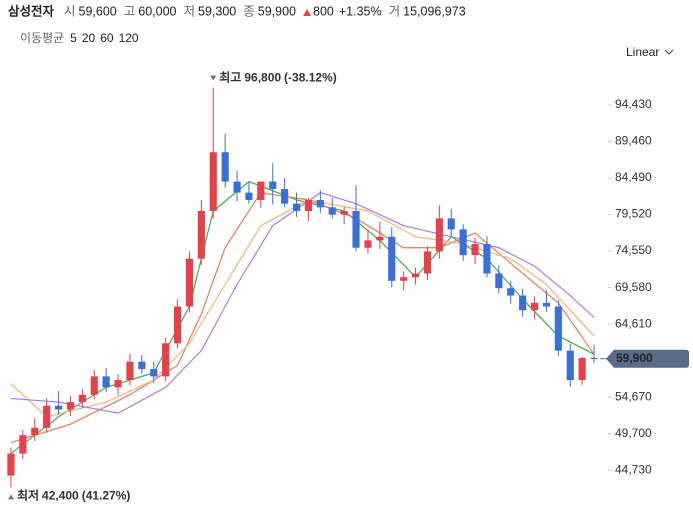  What do you see at coordinates (130, 11) in the screenshot?
I see `field-label: 고` at bounding box center [130, 11].